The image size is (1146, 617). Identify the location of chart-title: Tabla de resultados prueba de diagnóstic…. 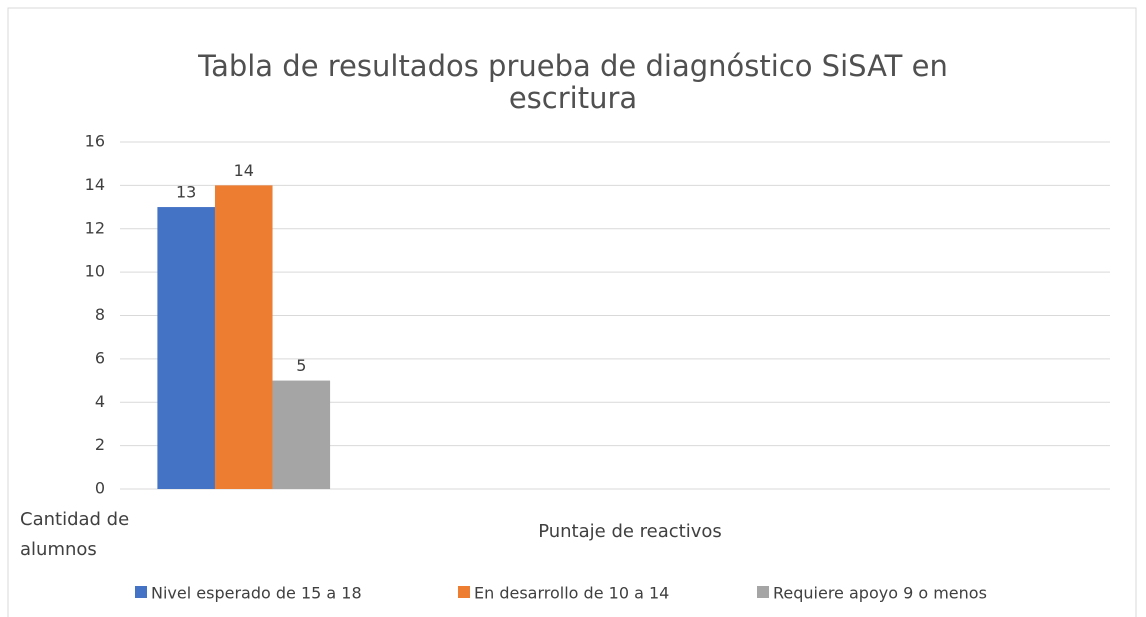
(573, 82).